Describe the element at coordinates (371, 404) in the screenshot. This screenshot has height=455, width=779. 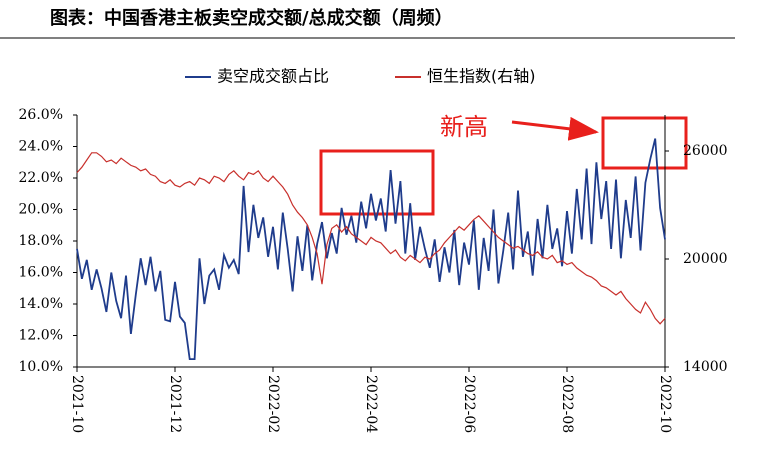
I see `x-tick-label: 2022-04` at that location.